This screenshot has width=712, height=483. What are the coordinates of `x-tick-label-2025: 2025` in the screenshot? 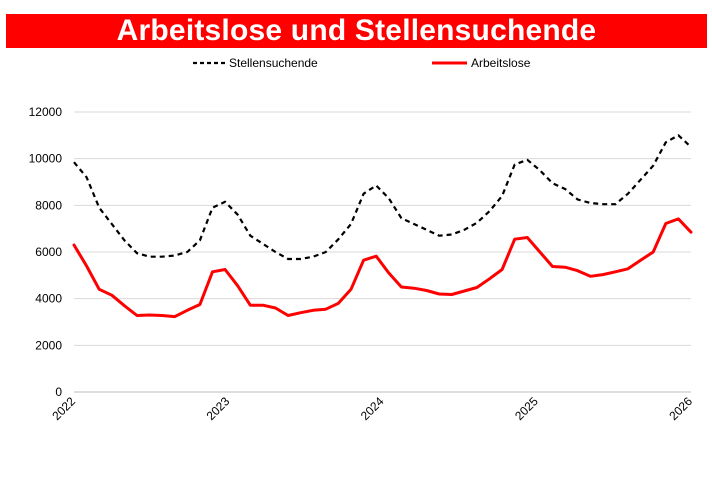 It's located at (526, 408).